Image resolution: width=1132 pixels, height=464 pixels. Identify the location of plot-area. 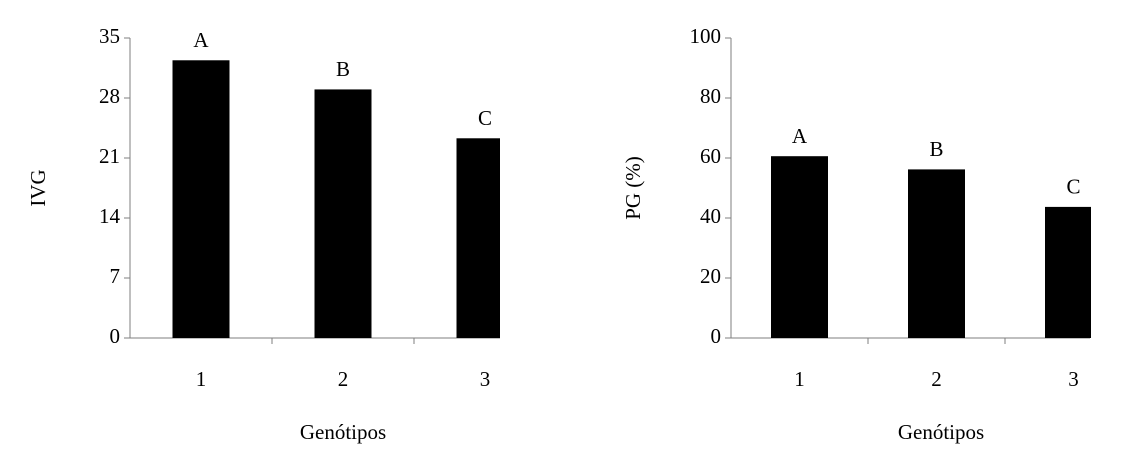
(931, 247).